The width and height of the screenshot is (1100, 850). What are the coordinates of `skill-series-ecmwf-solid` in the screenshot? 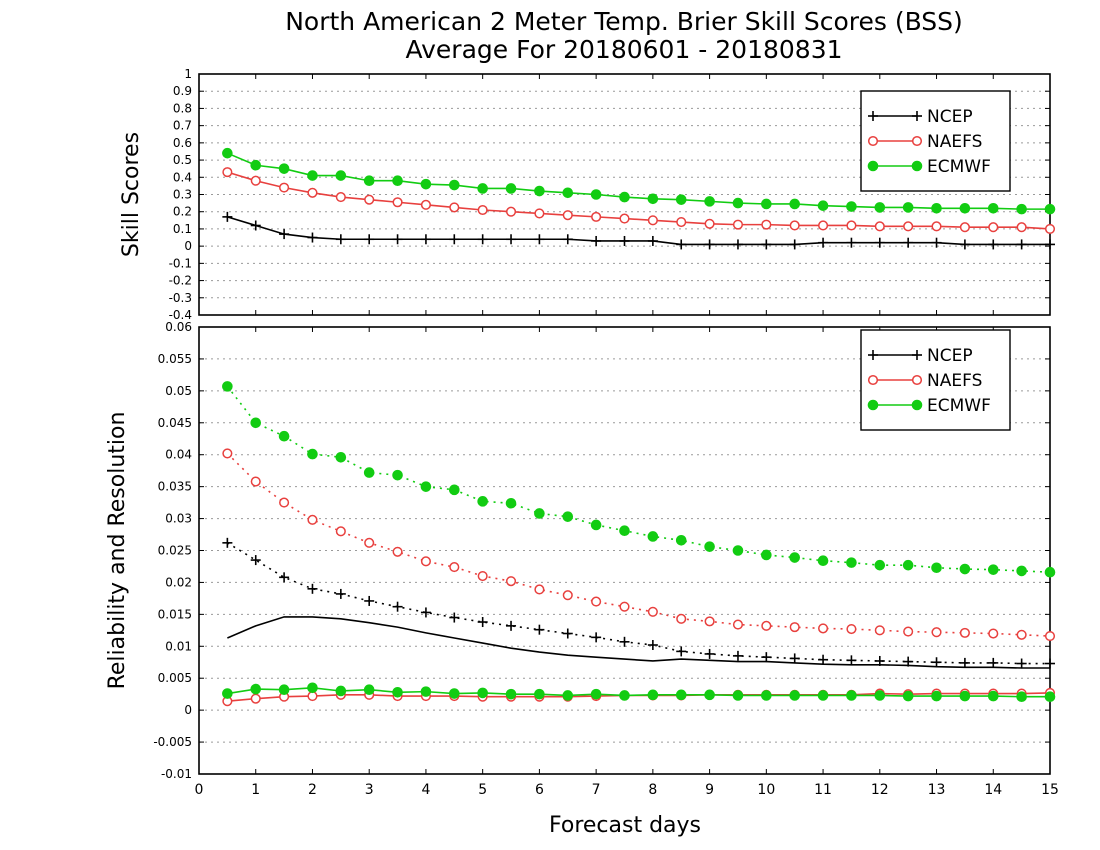 It's located at (639, 181).